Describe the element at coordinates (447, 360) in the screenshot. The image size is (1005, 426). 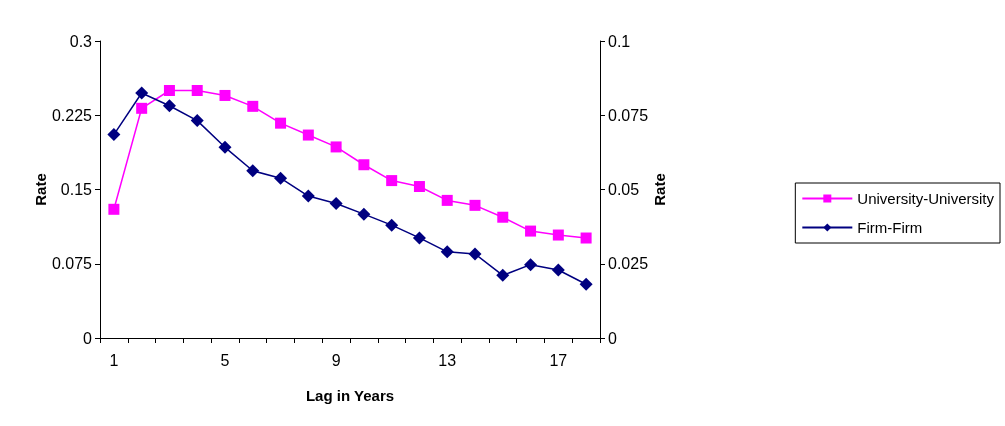
I see `x-tick-label: 13` at that location.